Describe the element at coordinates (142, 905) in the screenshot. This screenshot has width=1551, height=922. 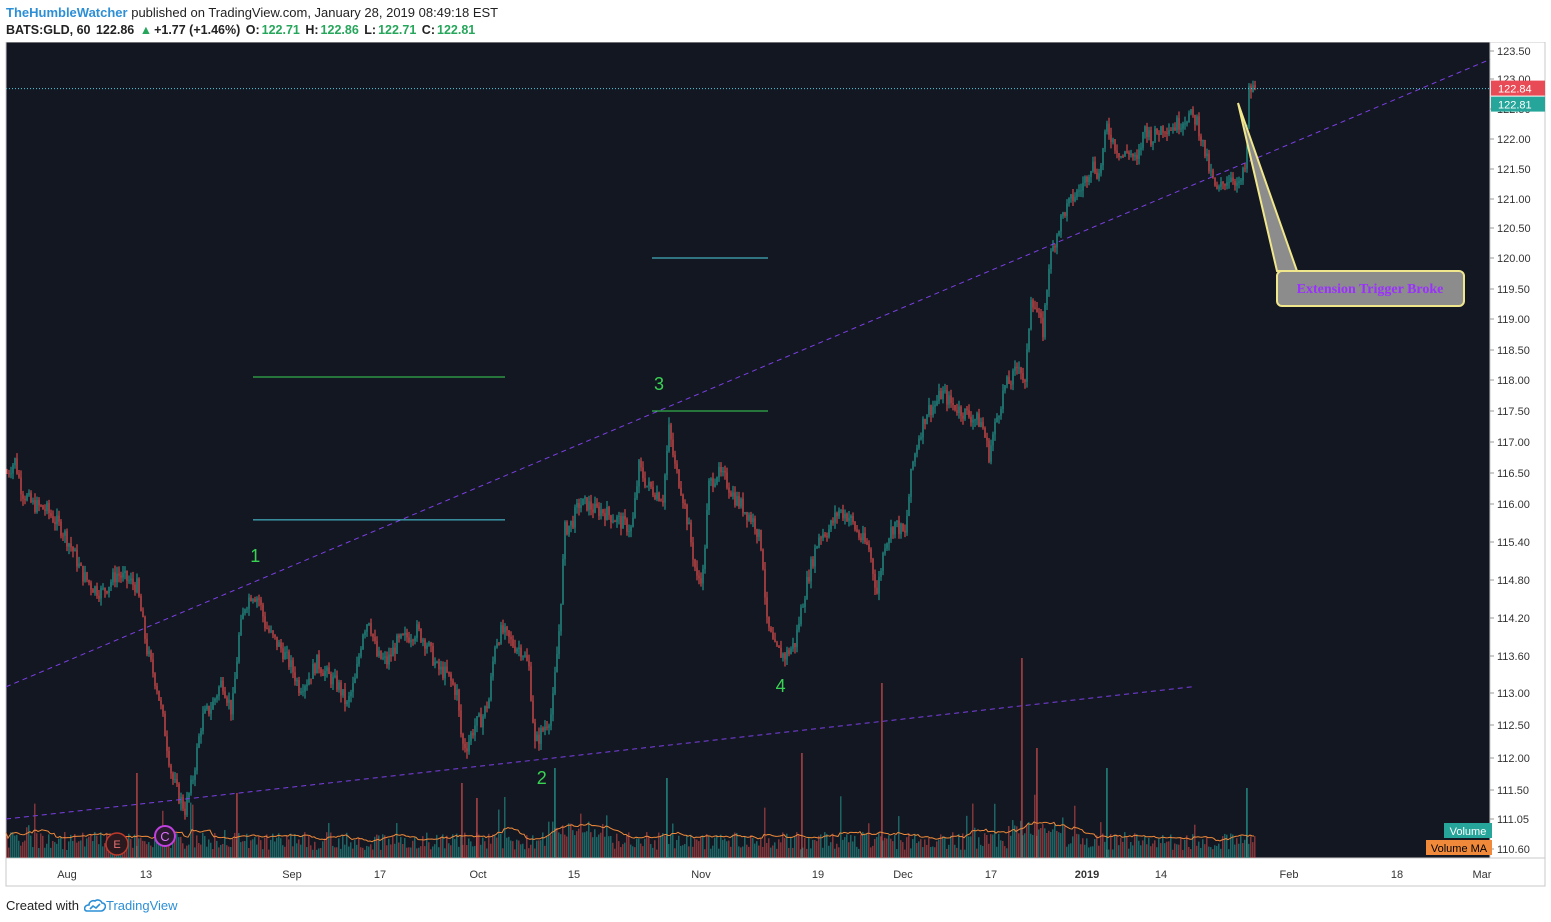
I see `tradingview-brand: TradingView` at that location.